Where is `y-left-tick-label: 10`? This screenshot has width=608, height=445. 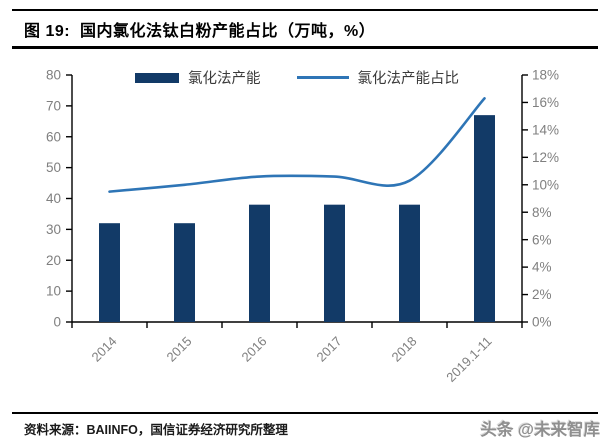 y-left-tick-label: 10 is located at coordinates (53, 291).